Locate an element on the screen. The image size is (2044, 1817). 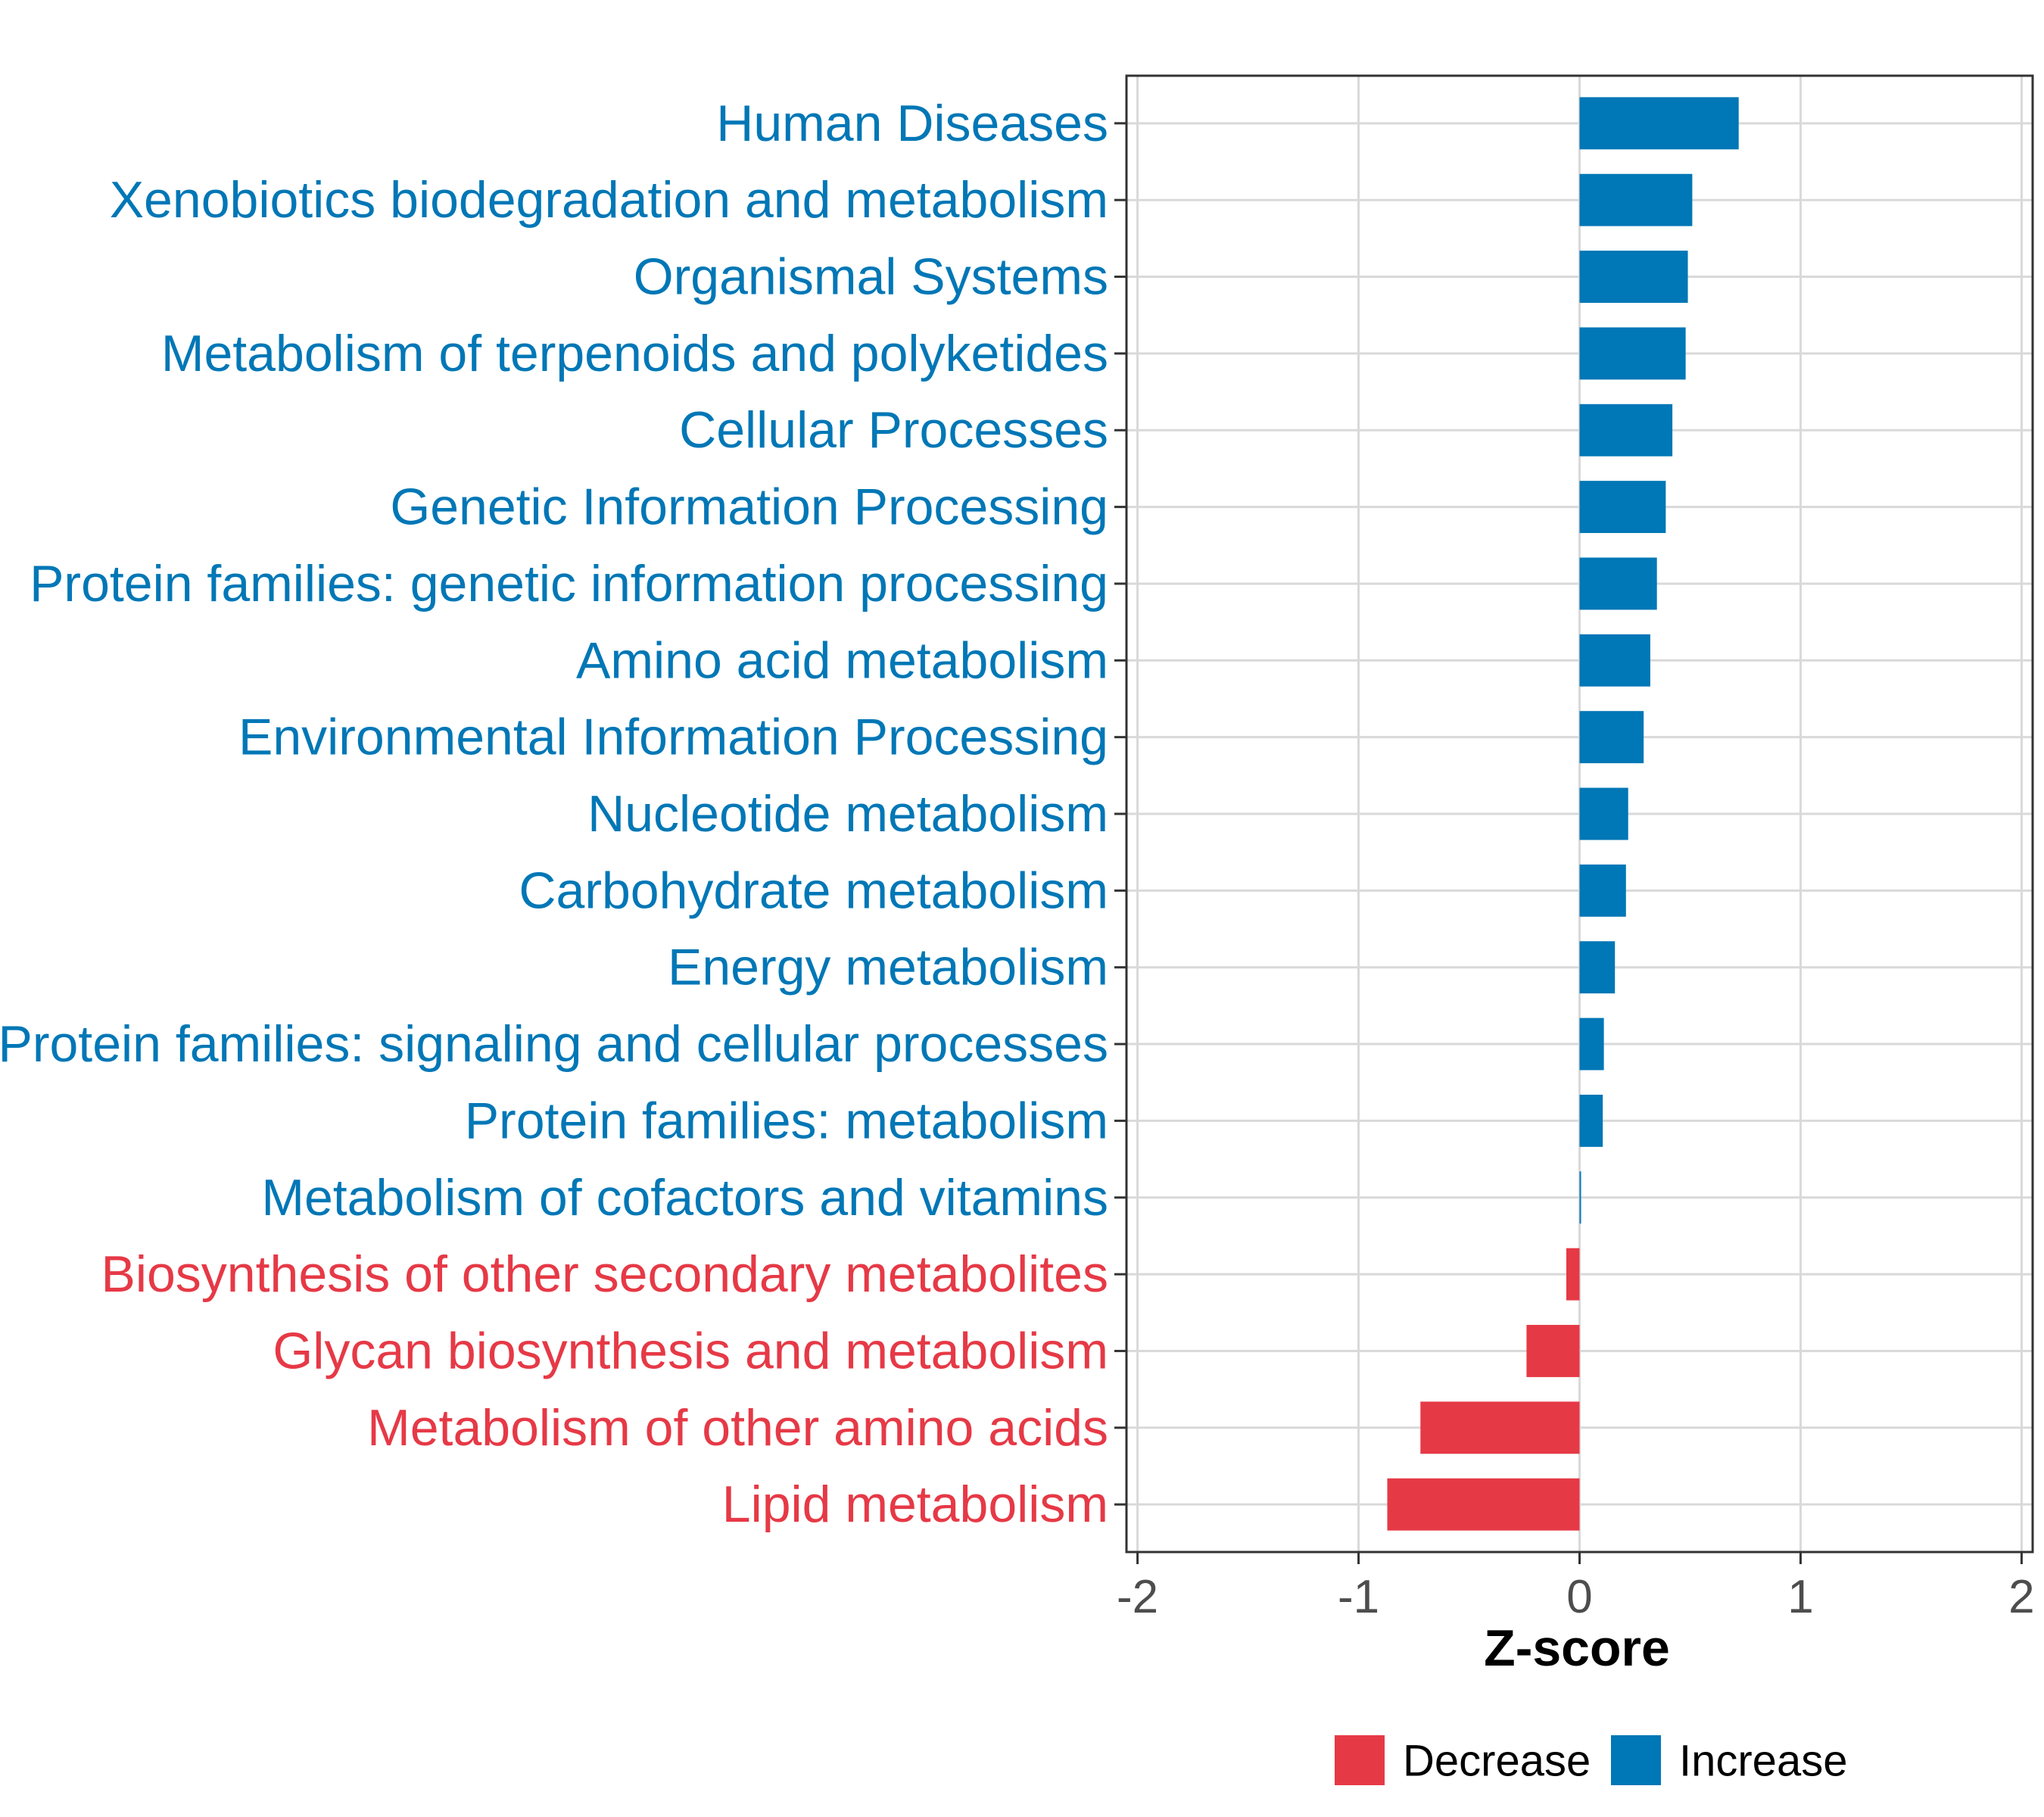
x-axis-title: Z-score is located at coordinates (1577, 1648).